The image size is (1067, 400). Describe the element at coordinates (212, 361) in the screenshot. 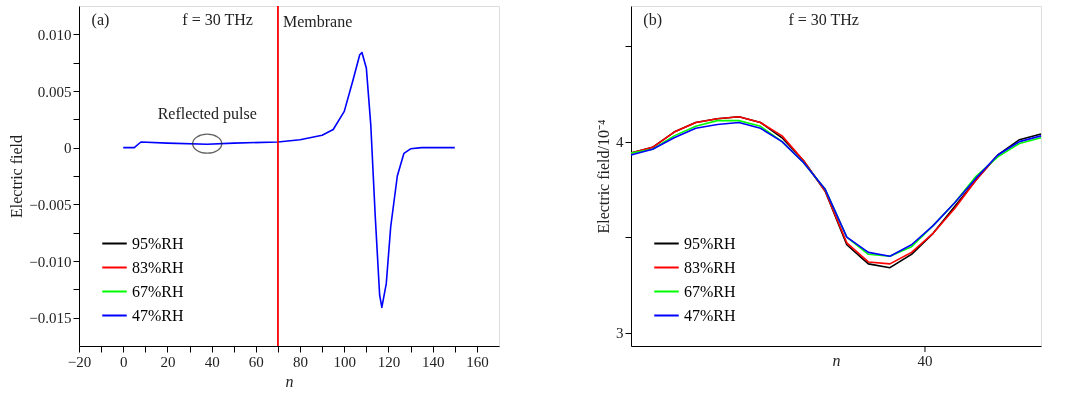

I see `x-tick-label: 40` at that location.